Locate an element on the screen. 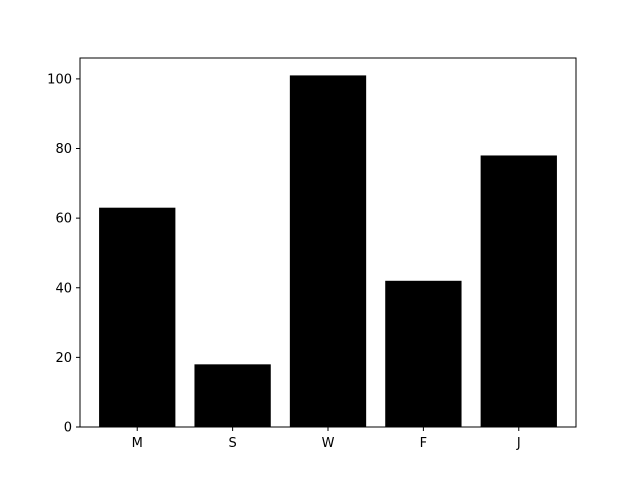  y-tick-label: 100 is located at coordinates (59, 79).